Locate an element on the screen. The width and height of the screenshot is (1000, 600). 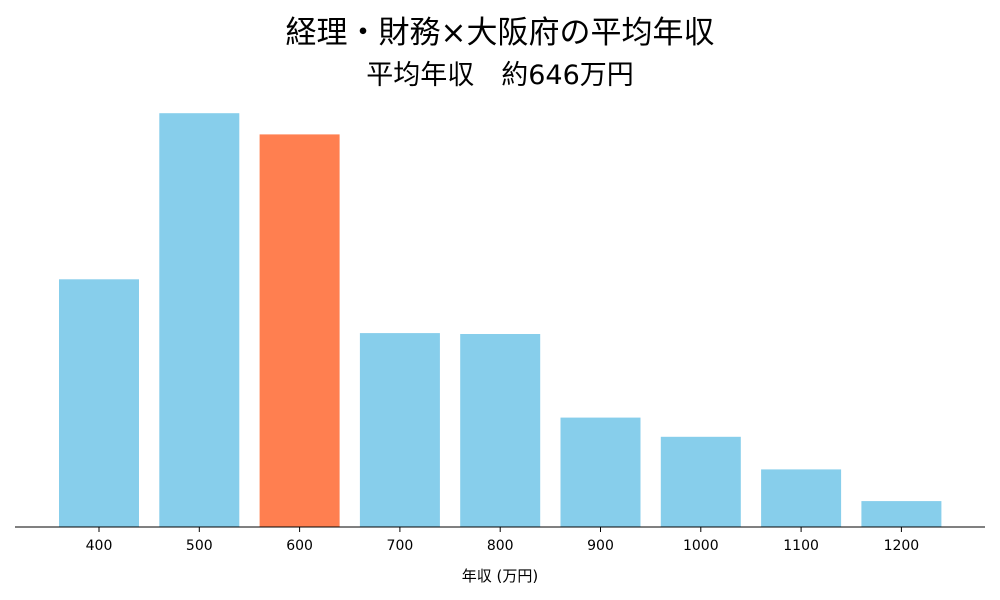
x-tick-label-400: 400 is located at coordinates (99, 546).